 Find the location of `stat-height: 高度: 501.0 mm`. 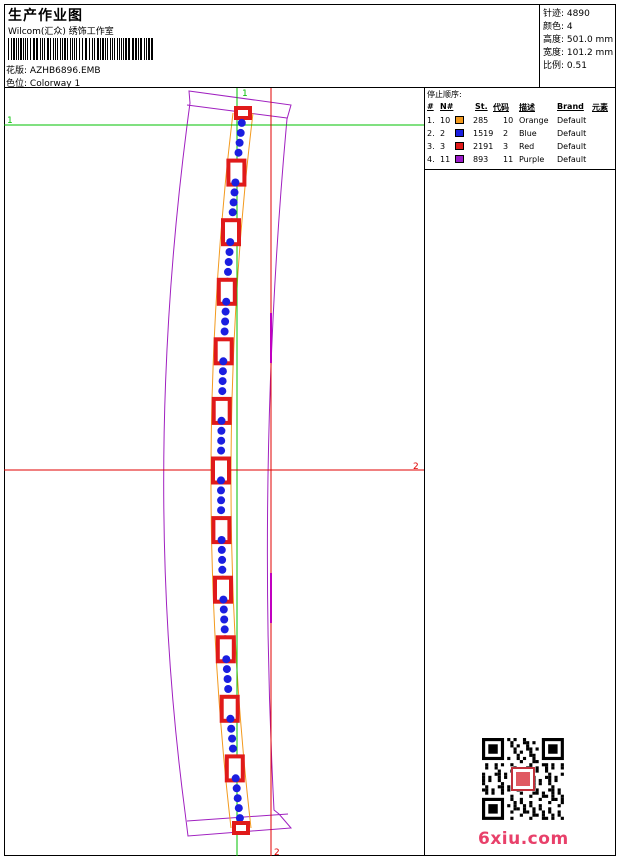

stat-height: 高度: 501.0 mm is located at coordinates (578, 40).